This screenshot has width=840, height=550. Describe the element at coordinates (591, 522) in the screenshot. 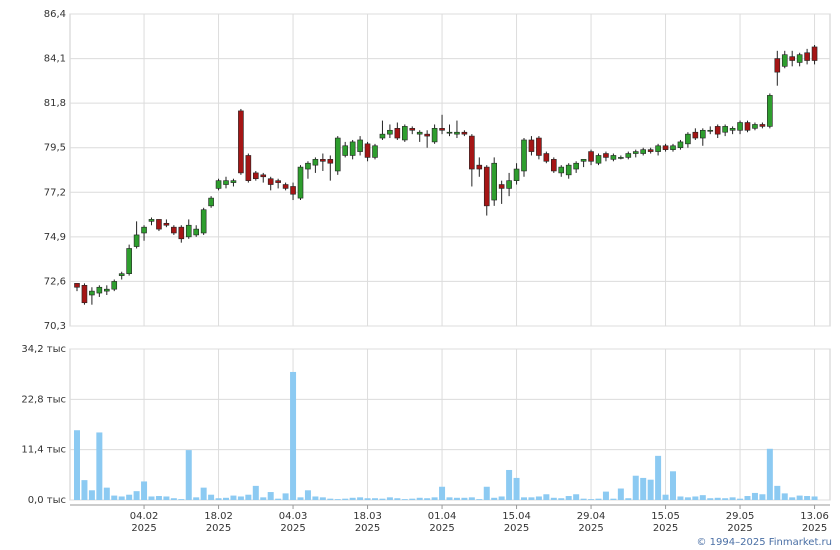

I see `x-tick-label: 29.04 2025` at that location.